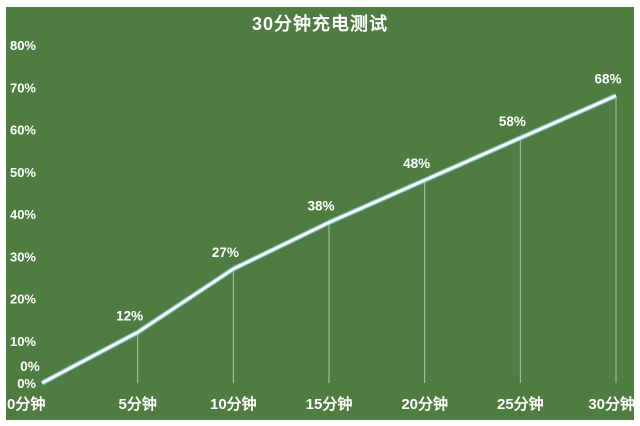 This screenshot has width=640, height=426. I want to click on data-point-label: 27%, so click(225, 252).